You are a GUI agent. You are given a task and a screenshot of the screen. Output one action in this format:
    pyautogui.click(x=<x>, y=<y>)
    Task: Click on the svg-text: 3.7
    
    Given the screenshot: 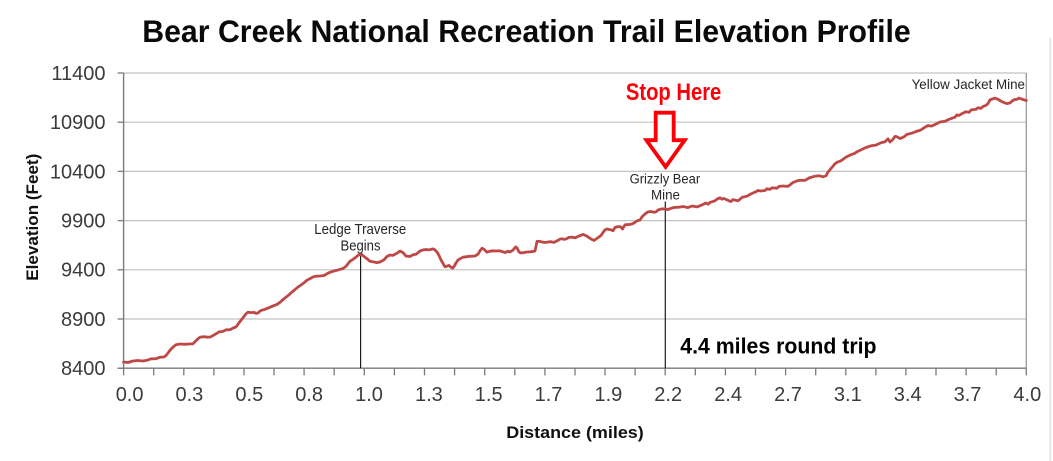 What is the action you would take?
    pyautogui.click(x=968, y=395)
    